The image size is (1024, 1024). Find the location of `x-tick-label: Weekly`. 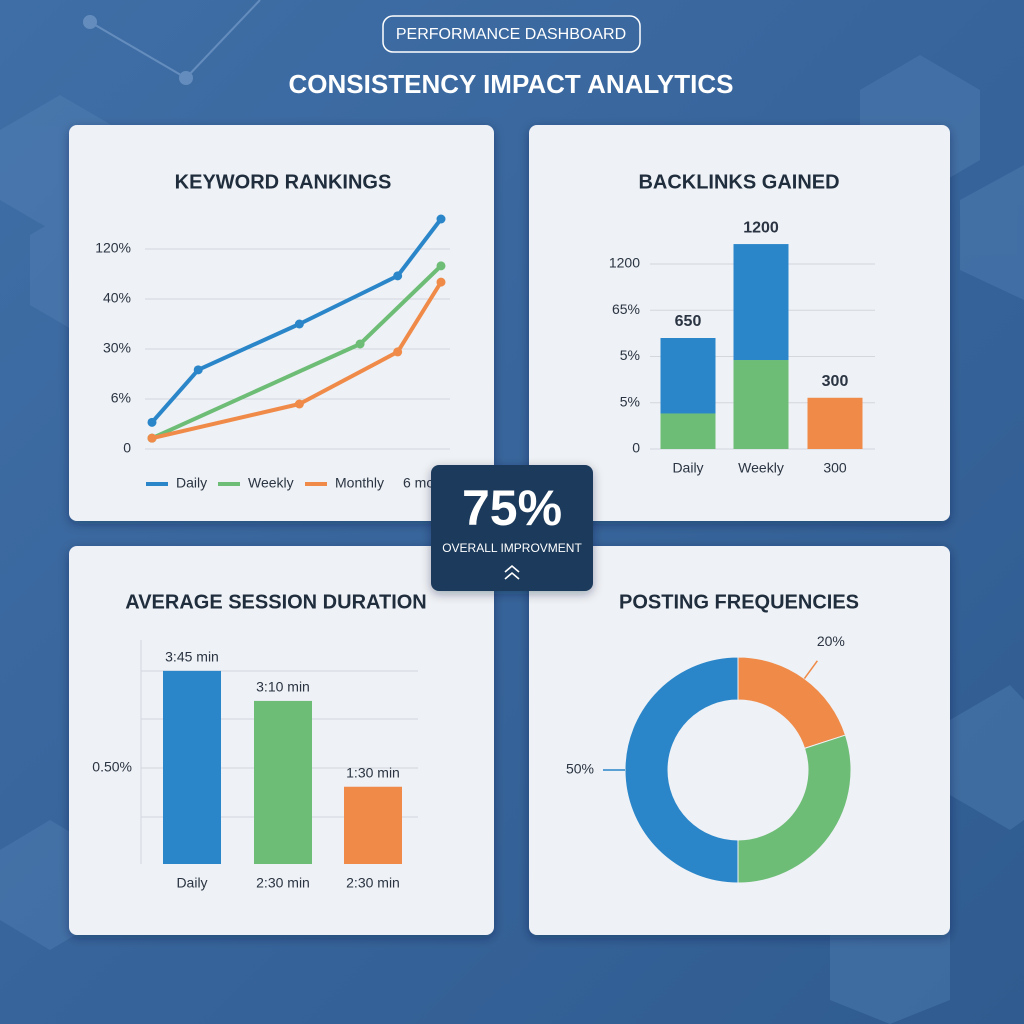

x-tick-label: Weekly is located at coordinates (761, 468).